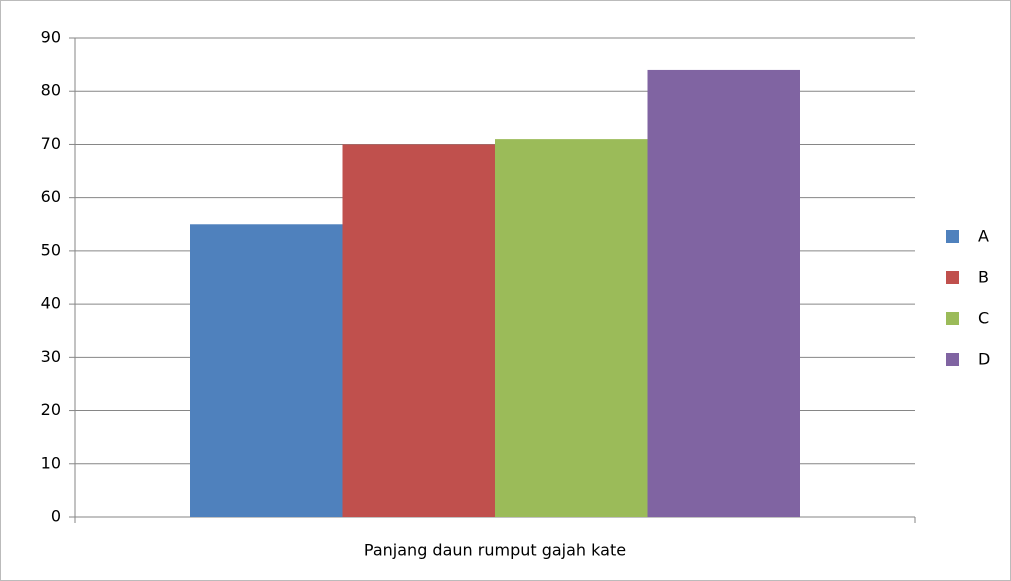 Image resolution: width=1011 pixels, height=581 pixels. Describe the element at coordinates (51, 90) in the screenshot. I see `y-tick-label: 80` at that location.